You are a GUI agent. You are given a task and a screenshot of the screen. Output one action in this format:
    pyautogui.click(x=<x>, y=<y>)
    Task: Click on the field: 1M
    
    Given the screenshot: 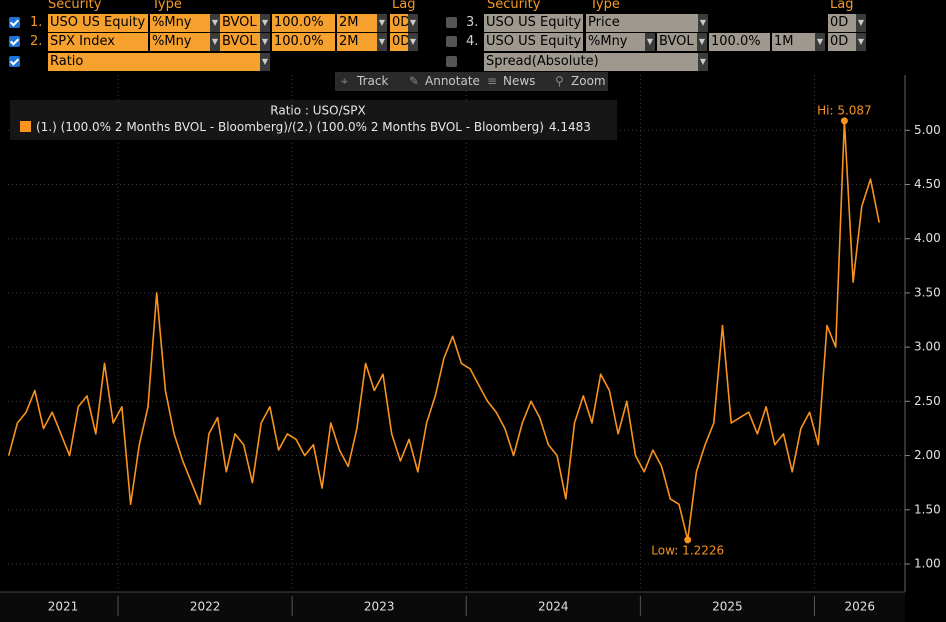 What is the action you would take?
    pyautogui.click(x=793, y=42)
    